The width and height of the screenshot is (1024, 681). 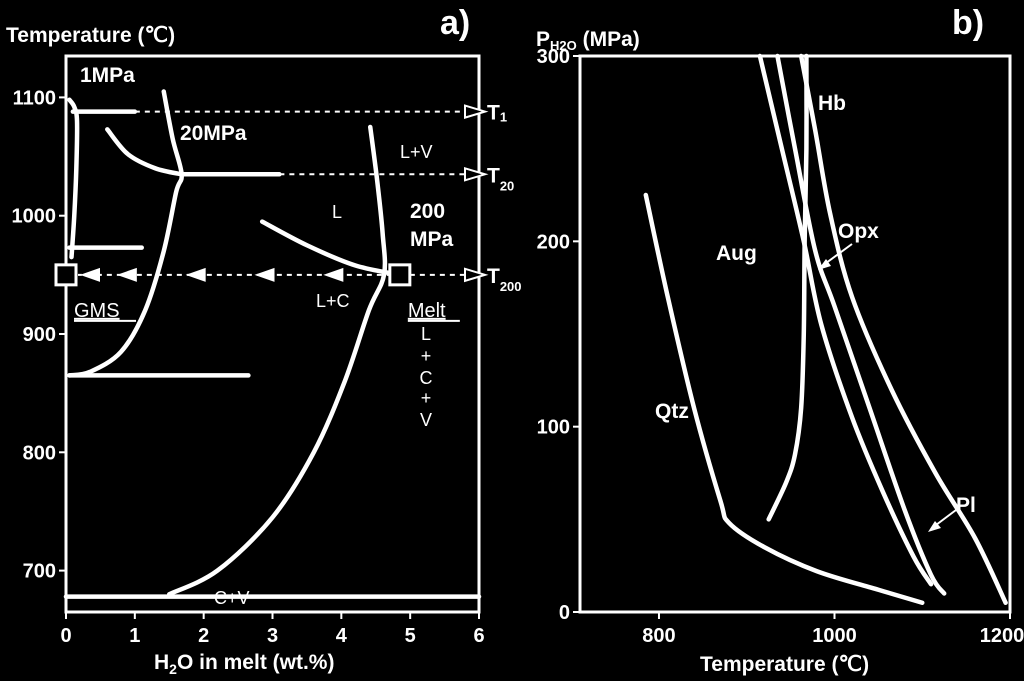 I want to click on panel-a-markers: GMS Melt, so click(x=257, y=292).